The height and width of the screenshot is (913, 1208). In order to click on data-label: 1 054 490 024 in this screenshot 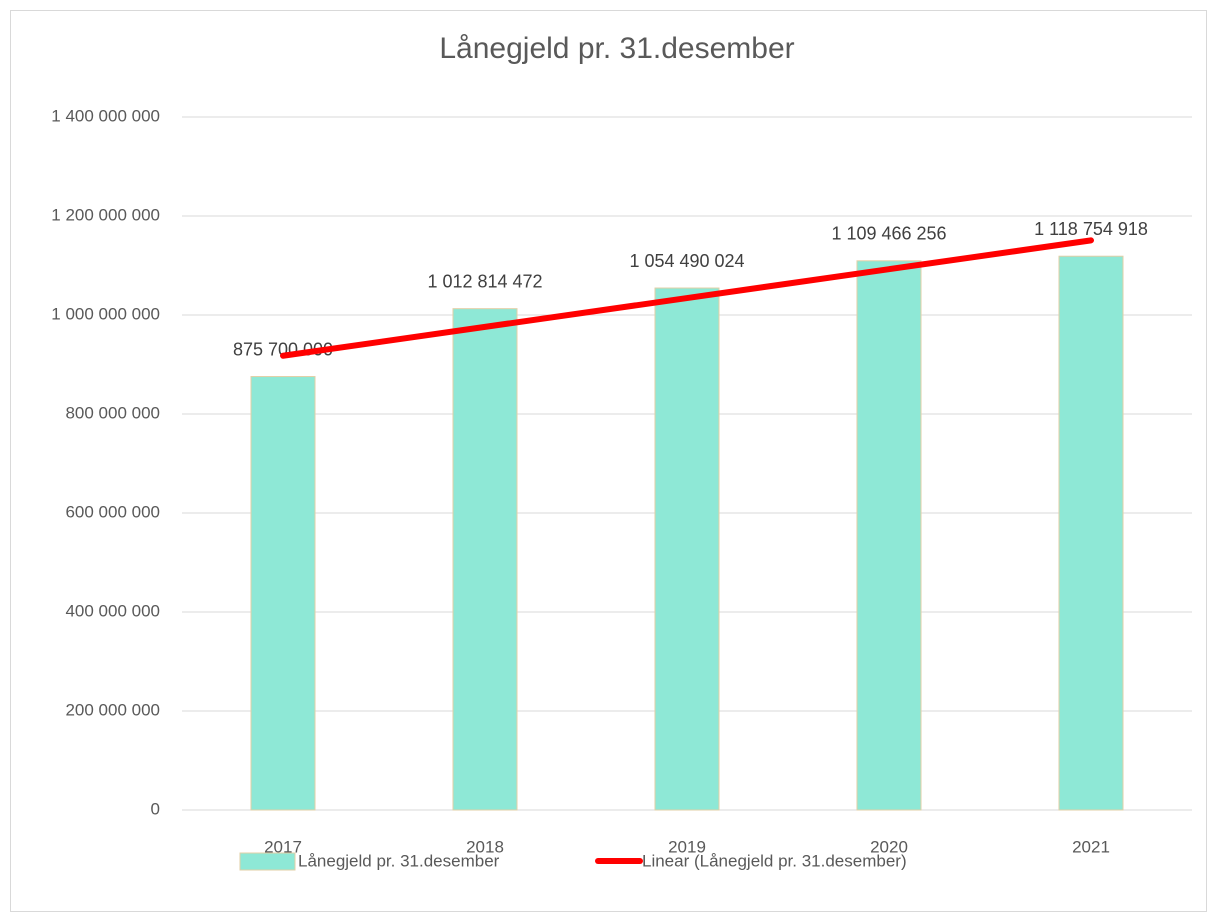, I will do `click(686, 261)`.